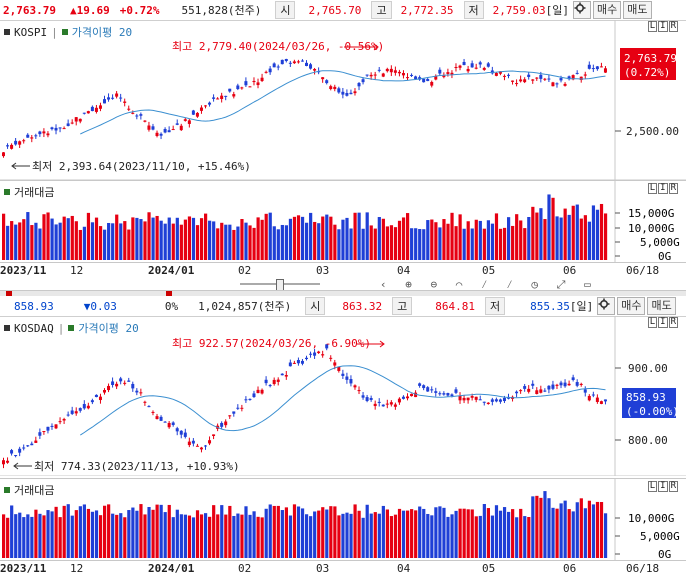 This screenshot has height=580, width=686. I want to click on kosdaq-sell-button: 매도, so click(661, 306).